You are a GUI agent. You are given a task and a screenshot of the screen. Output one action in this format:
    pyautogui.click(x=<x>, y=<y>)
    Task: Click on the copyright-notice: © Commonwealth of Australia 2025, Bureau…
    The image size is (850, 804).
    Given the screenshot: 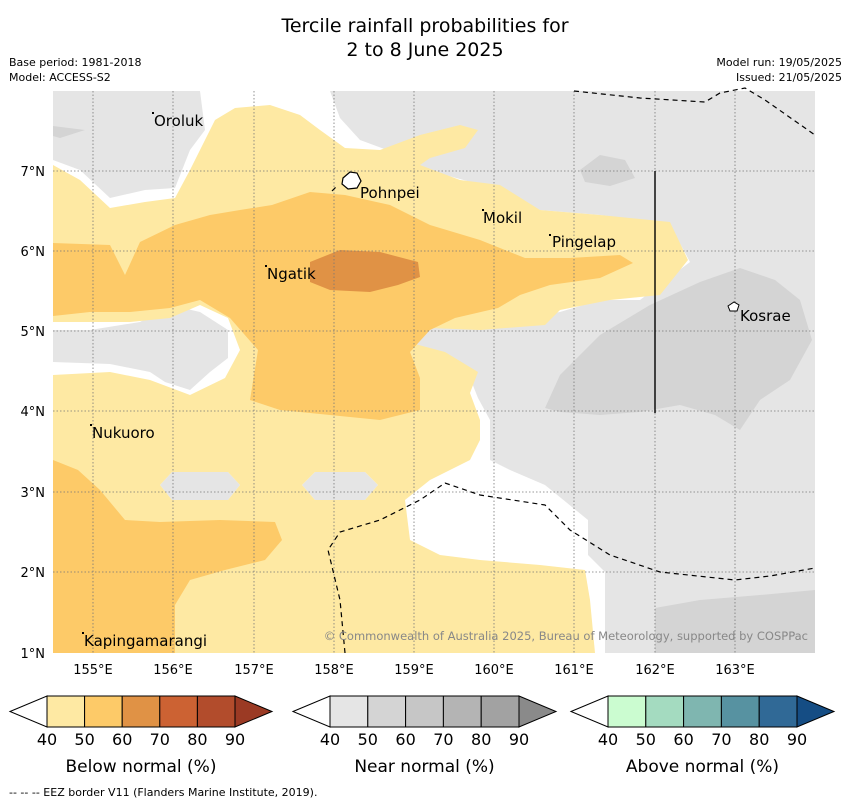 What is the action you would take?
    pyautogui.click(x=566, y=636)
    